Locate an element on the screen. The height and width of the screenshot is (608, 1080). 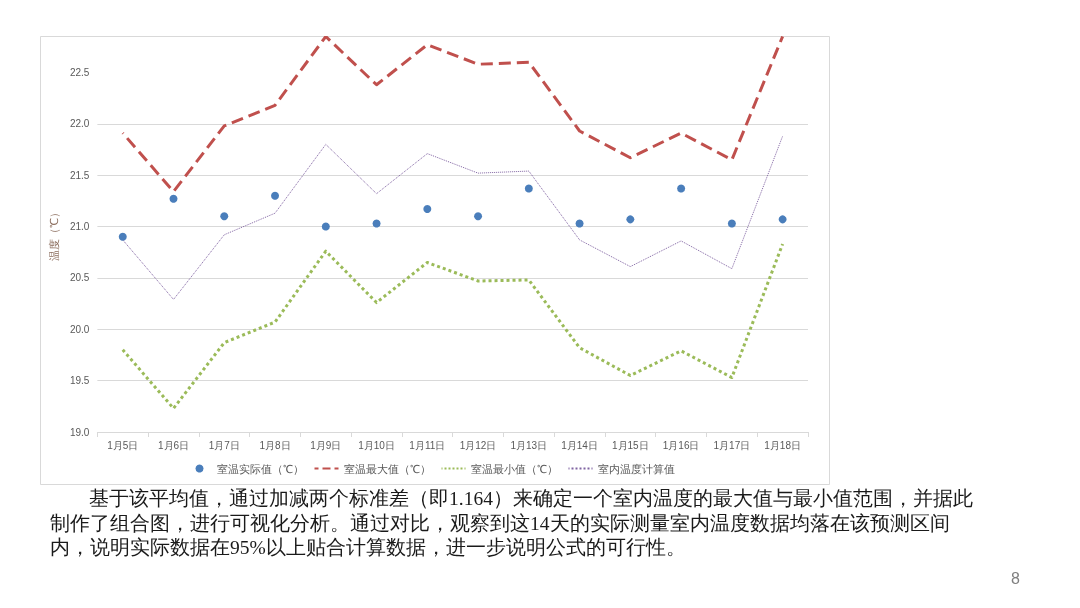
x-tick-label: 1月12日 is located at coordinates (478, 445).